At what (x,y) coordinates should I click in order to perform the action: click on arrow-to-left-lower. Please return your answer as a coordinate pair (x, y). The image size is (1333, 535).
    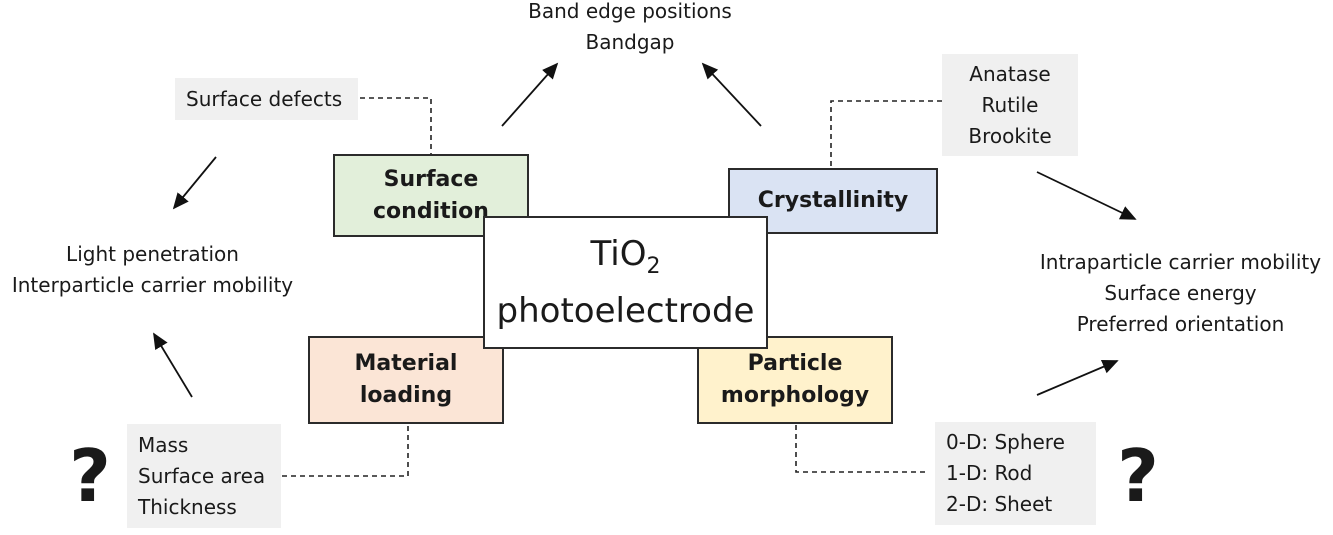
    Looking at the image, I should click on (173, 365).